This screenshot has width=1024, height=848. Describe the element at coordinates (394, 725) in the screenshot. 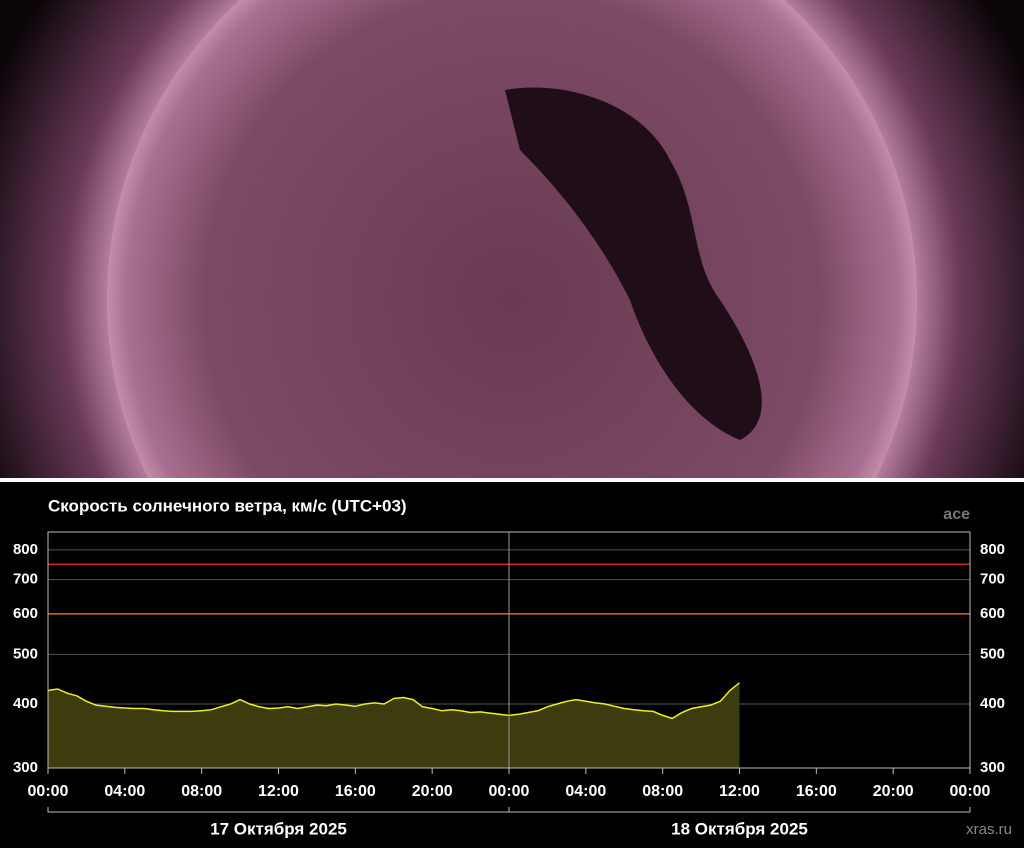

I see `area-fill` at that location.